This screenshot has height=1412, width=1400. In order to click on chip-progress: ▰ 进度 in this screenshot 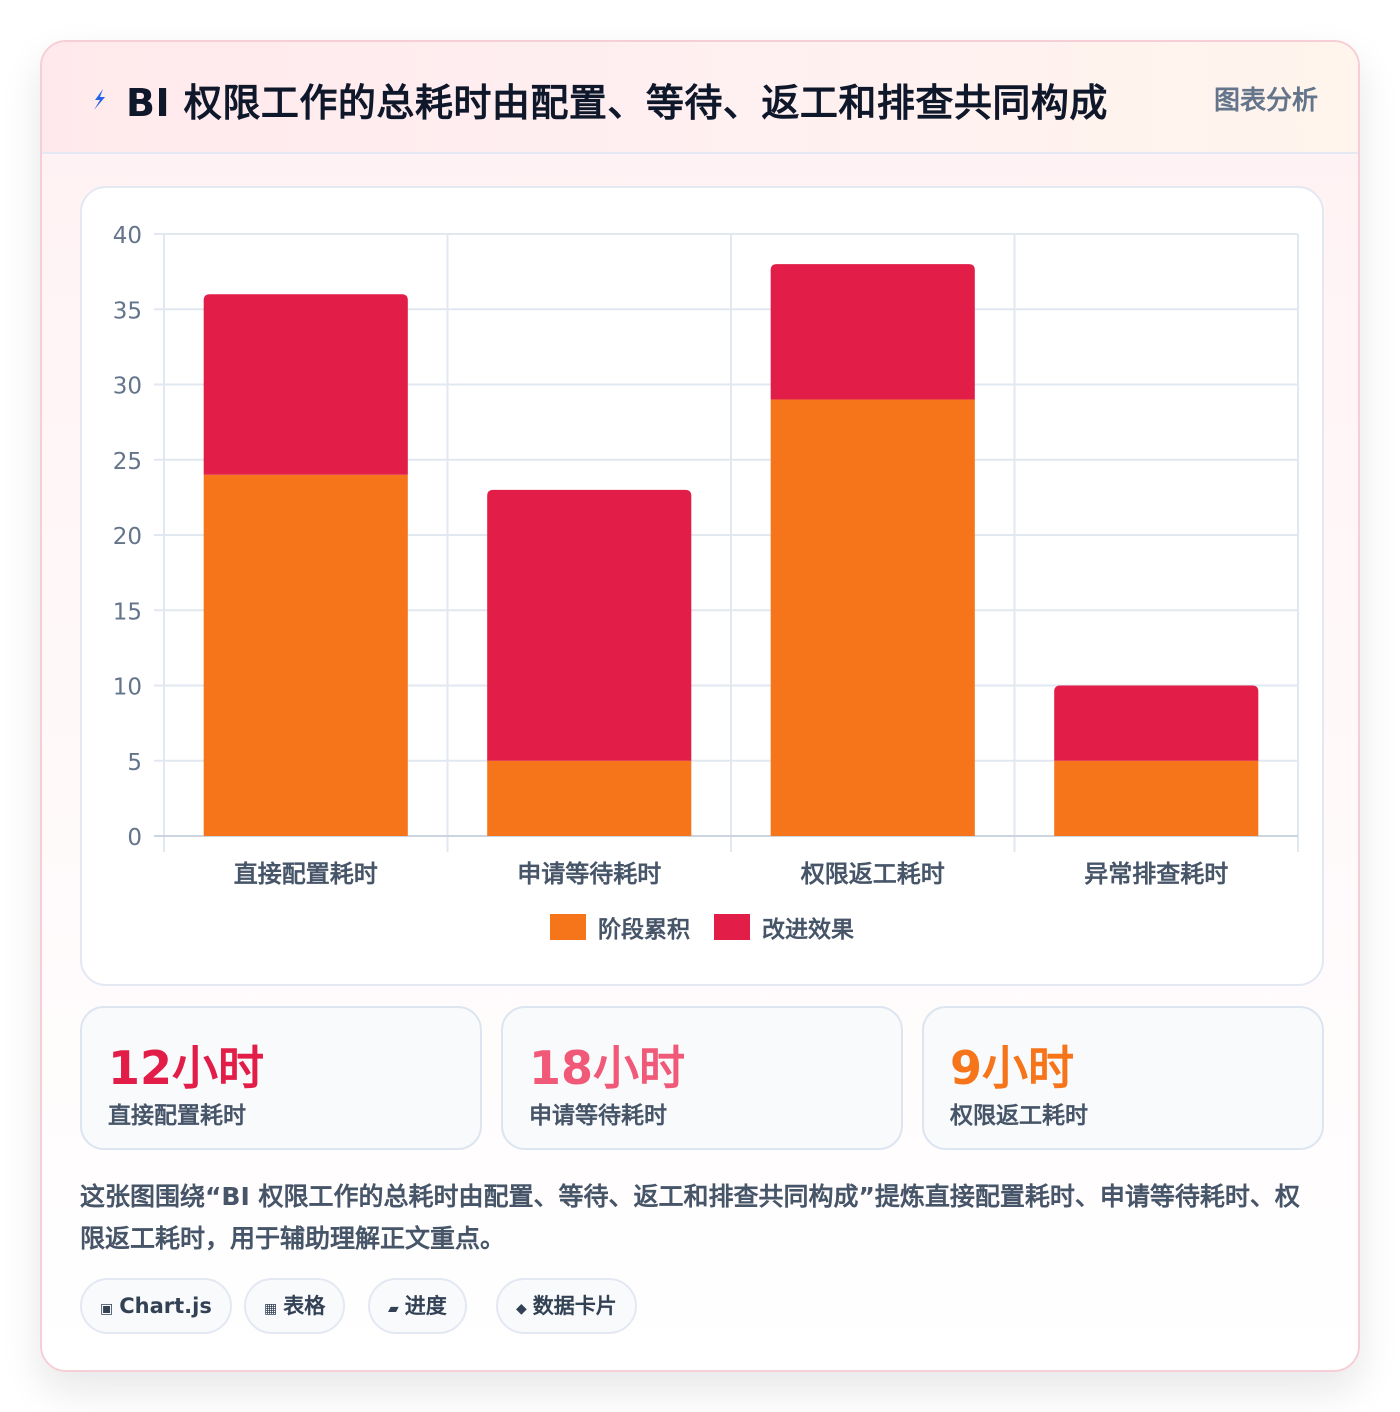, I will do `click(417, 1306)`.